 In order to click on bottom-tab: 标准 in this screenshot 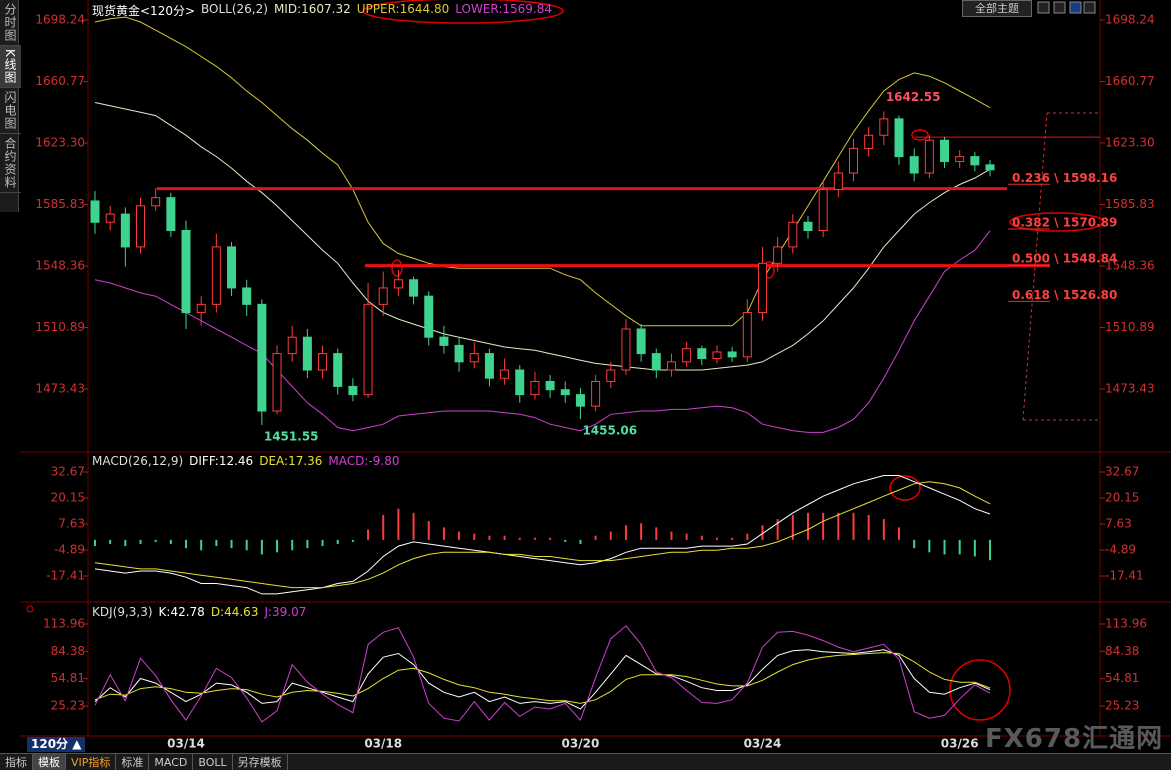, I will do `click(133, 762)`.